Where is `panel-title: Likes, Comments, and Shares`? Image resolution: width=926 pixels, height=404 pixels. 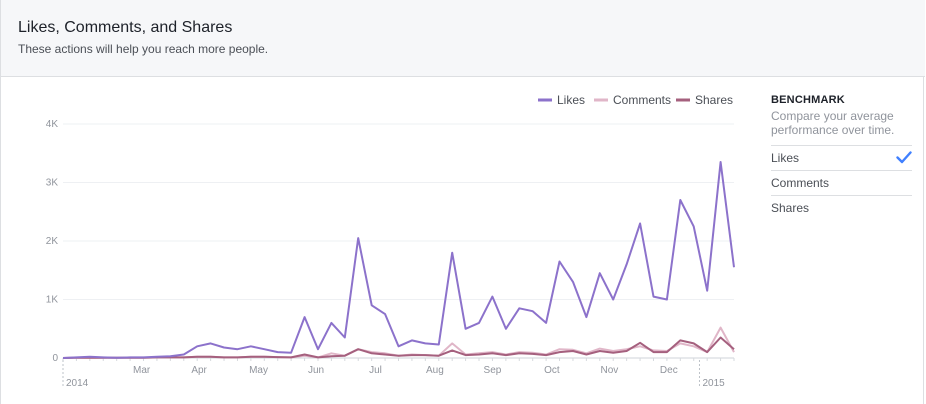
panel-title: Likes, Comments, and Shares is located at coordinates (125, 27).